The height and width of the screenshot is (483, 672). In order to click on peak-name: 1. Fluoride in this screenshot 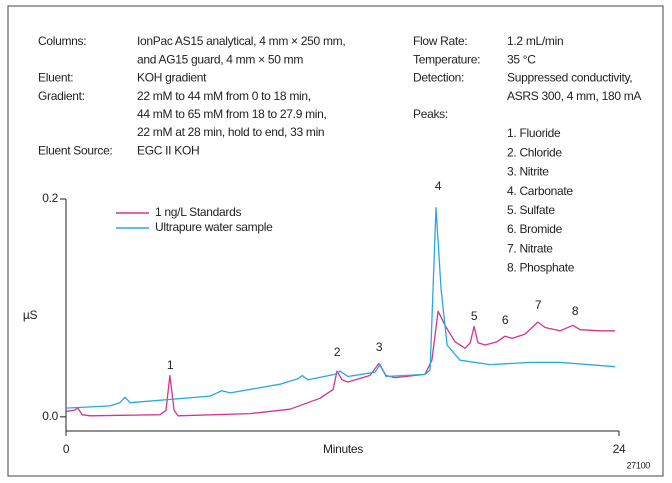, I will do `click(534, 133)`.